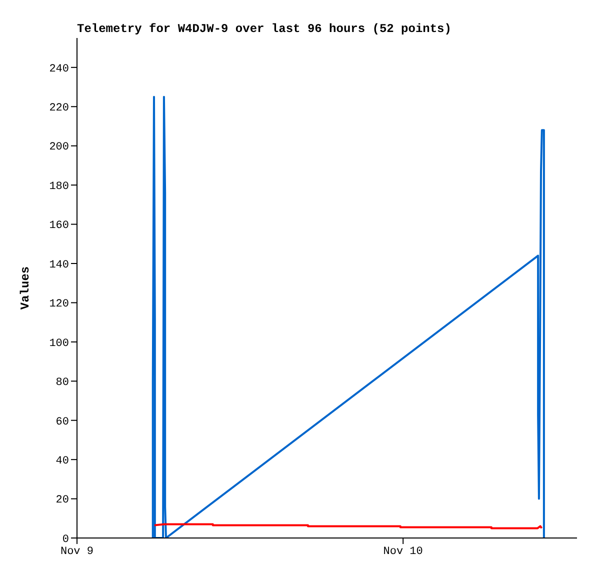 This screenshot has height=579, width=597. Describe the element at coordinates (77, 552) in the screenshot. I see `x-tick-label: Nov 9` at that location.